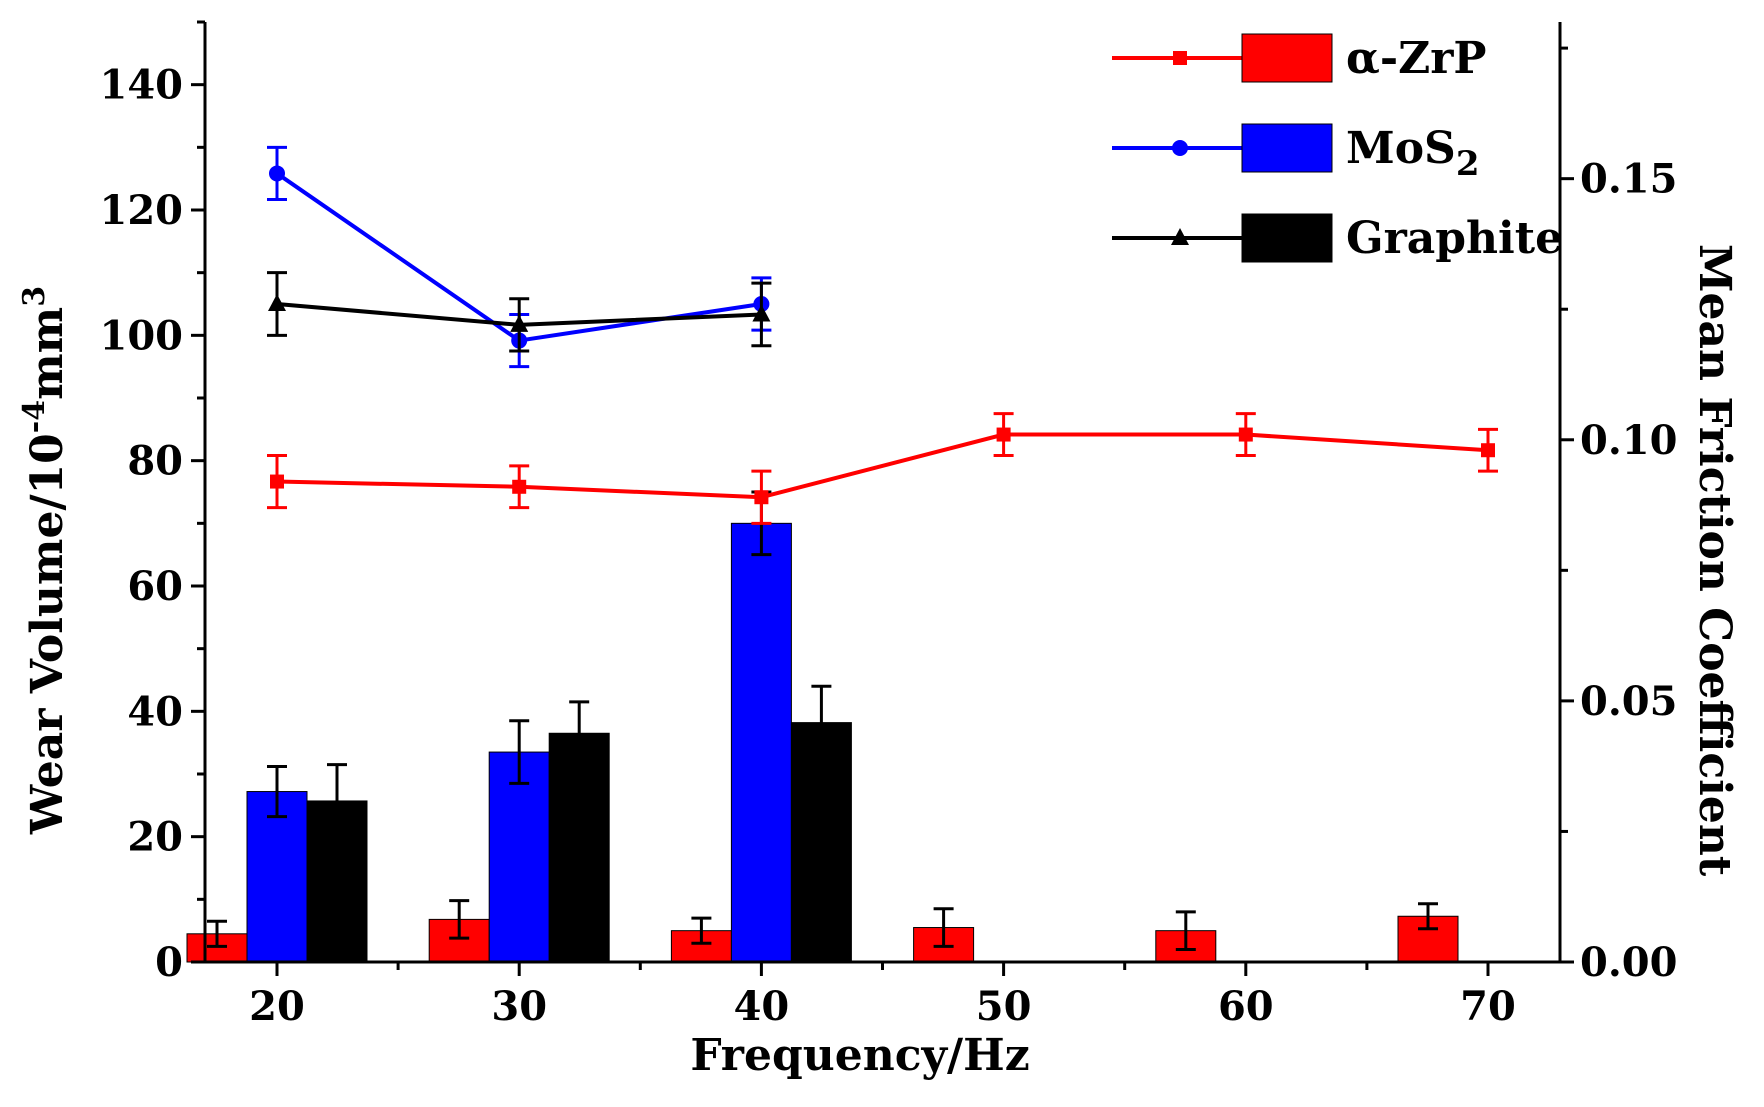 This screenshot has height=1107, width=1764. I want to click on y-label-exp: -4, so click(34, 416).